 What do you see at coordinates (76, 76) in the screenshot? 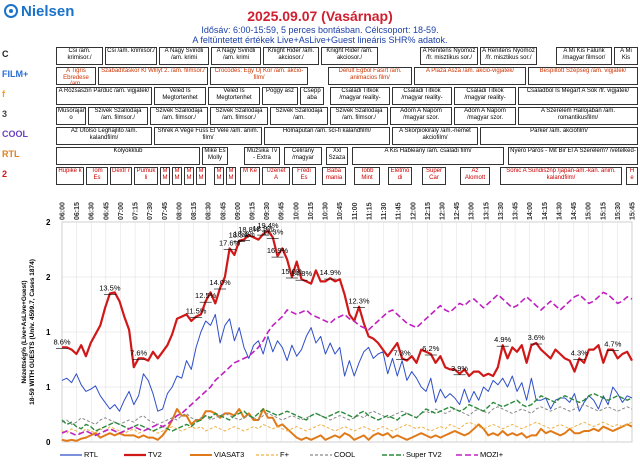
I see `programme-block: A Tigris Ebredese /am.` at bounding box center [76, 76].